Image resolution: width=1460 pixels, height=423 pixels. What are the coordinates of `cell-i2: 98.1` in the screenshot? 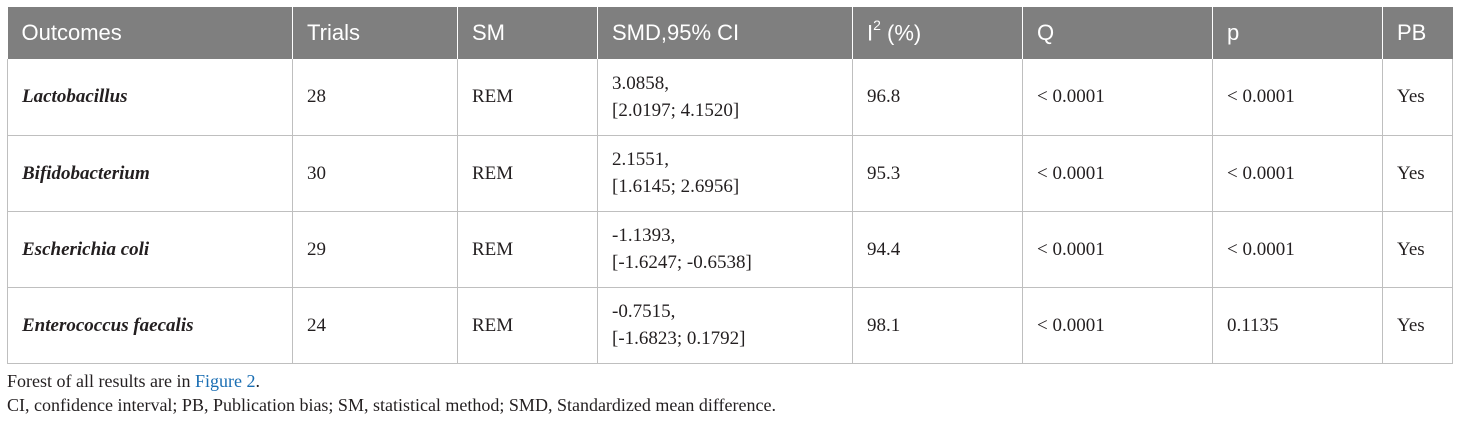 It's located at (937, 325).